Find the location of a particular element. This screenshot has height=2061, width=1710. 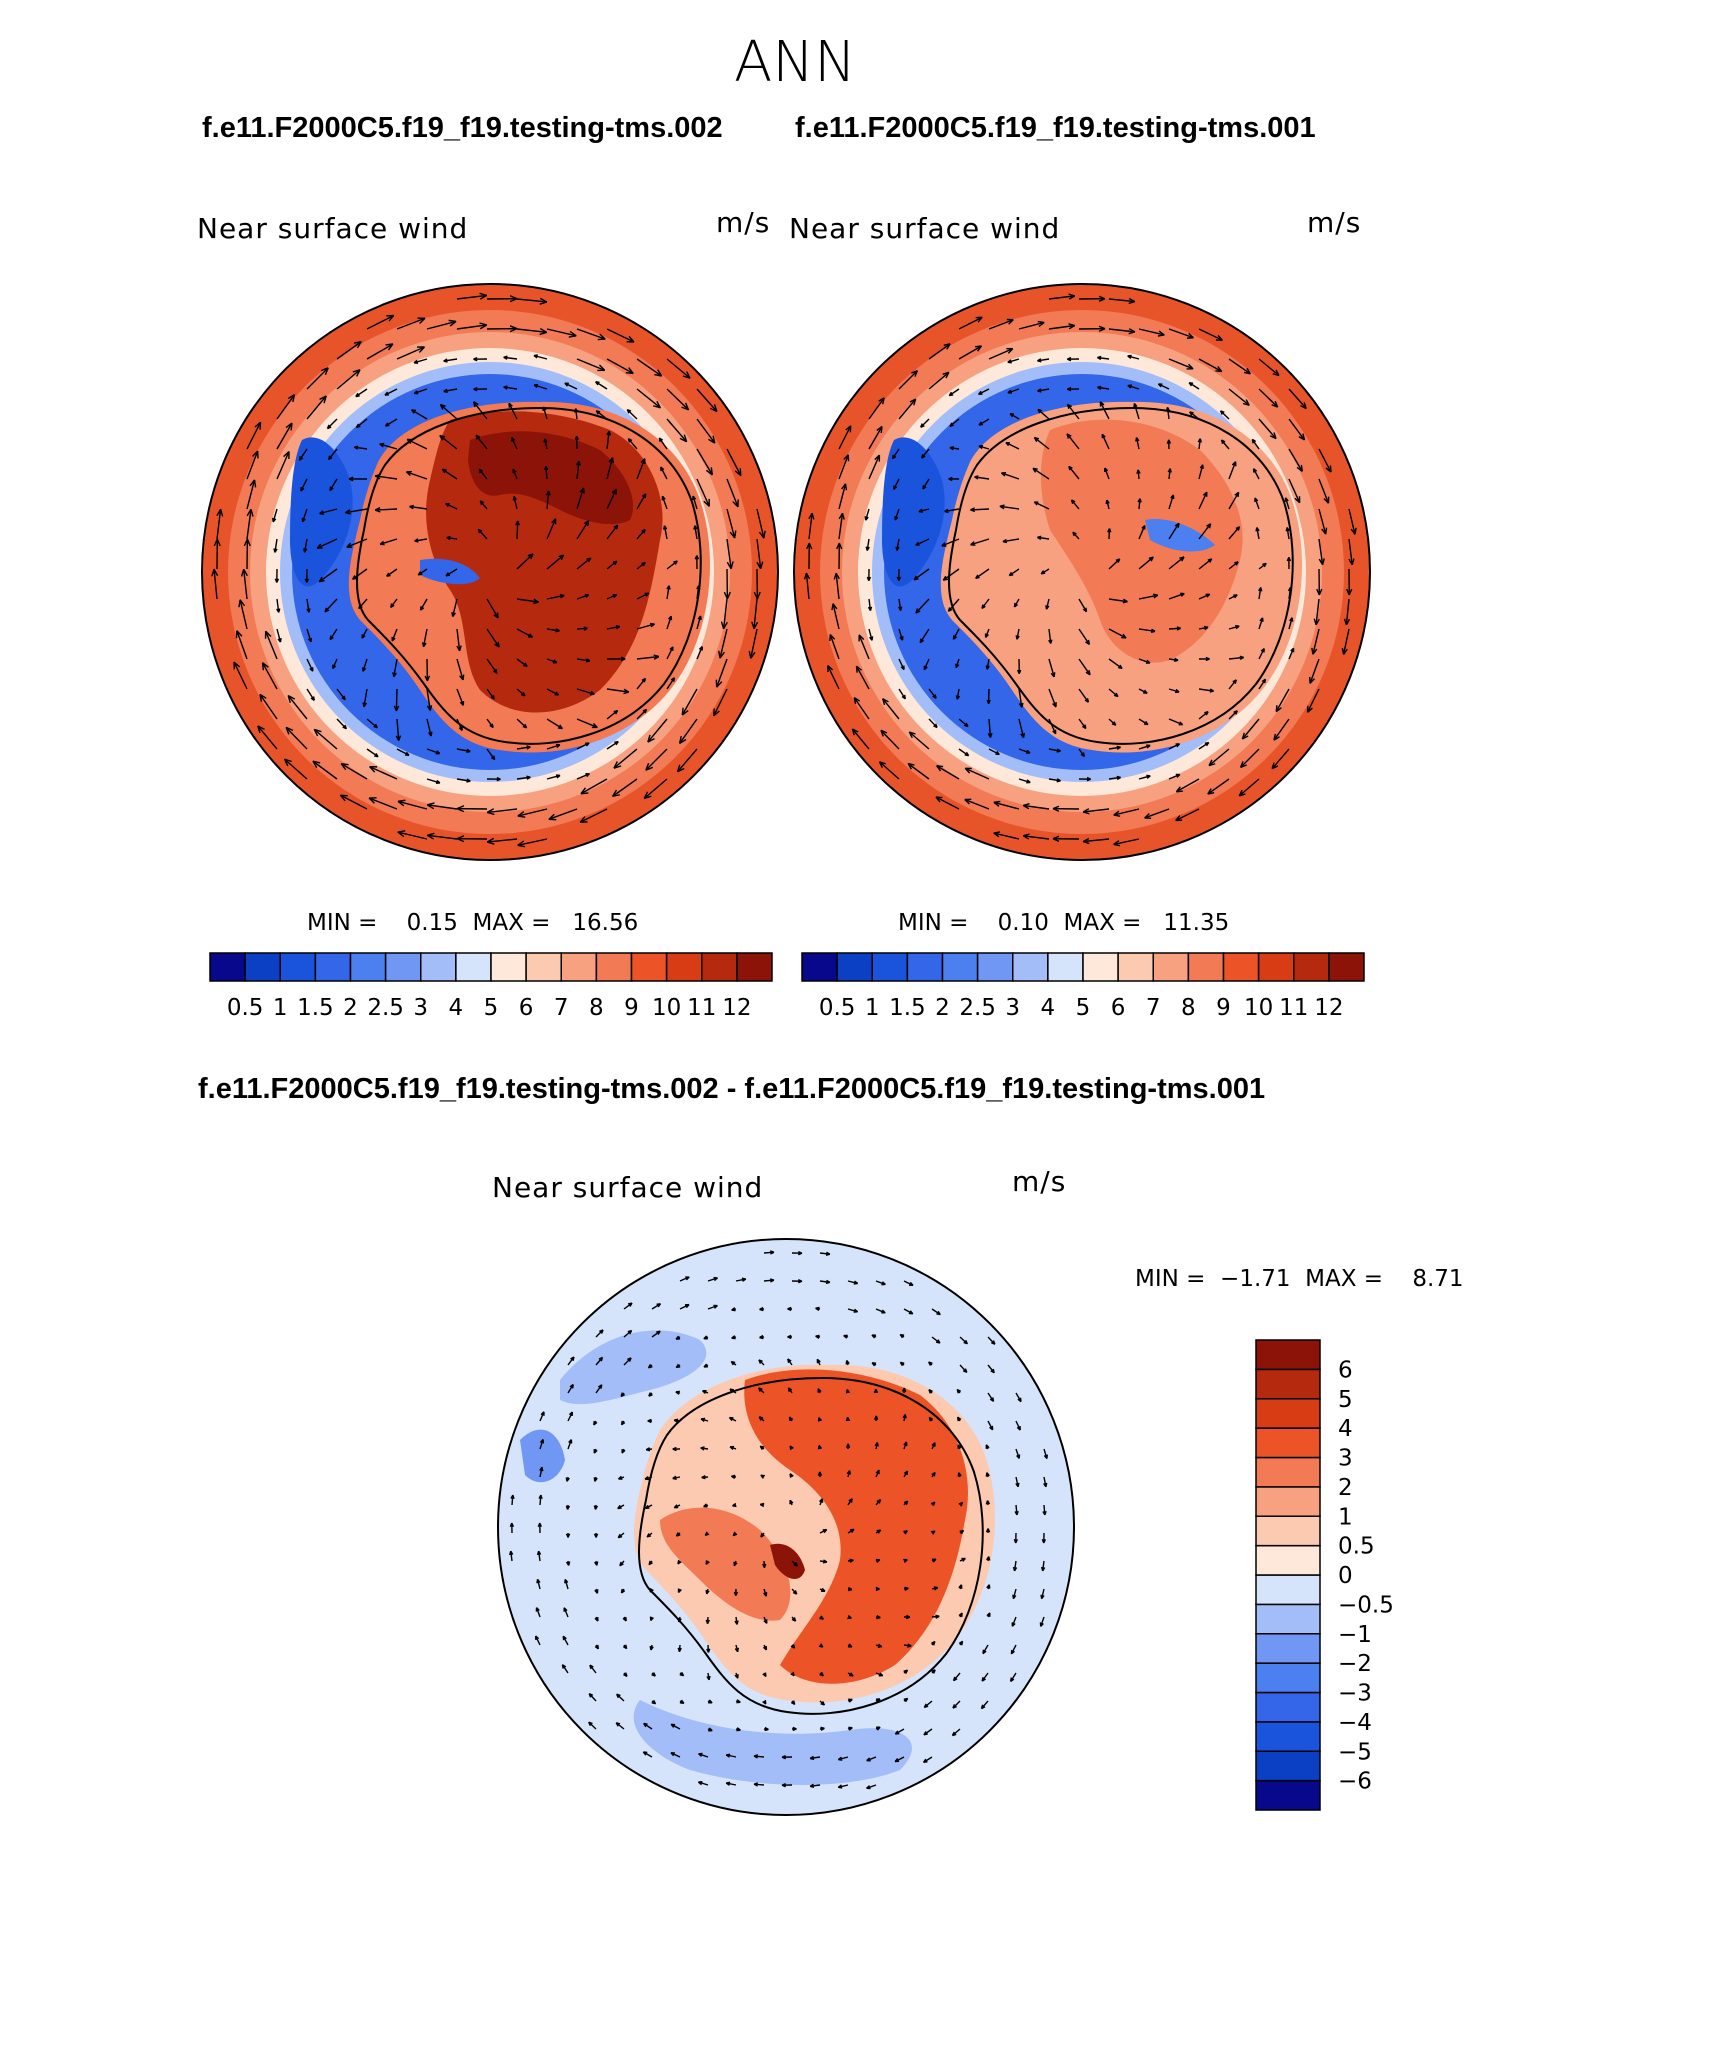

diff-colorbar-tick-label: −6 is located at coordinates (1355, 1782).